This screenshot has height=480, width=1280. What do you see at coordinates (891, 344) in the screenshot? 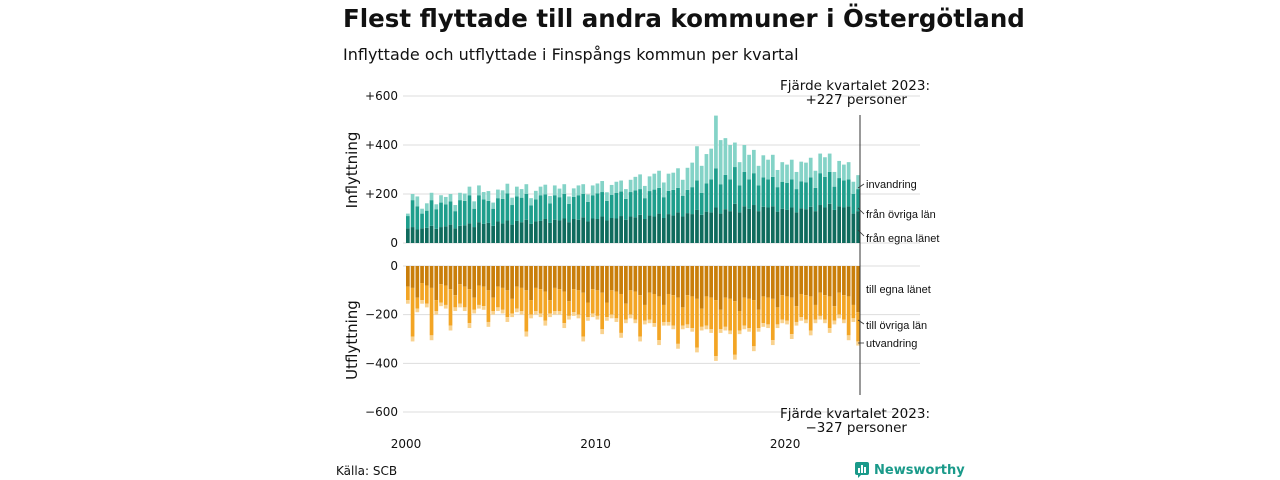
I see `seg-label-utvandring: utvandring` at bounding box center [891, 344].